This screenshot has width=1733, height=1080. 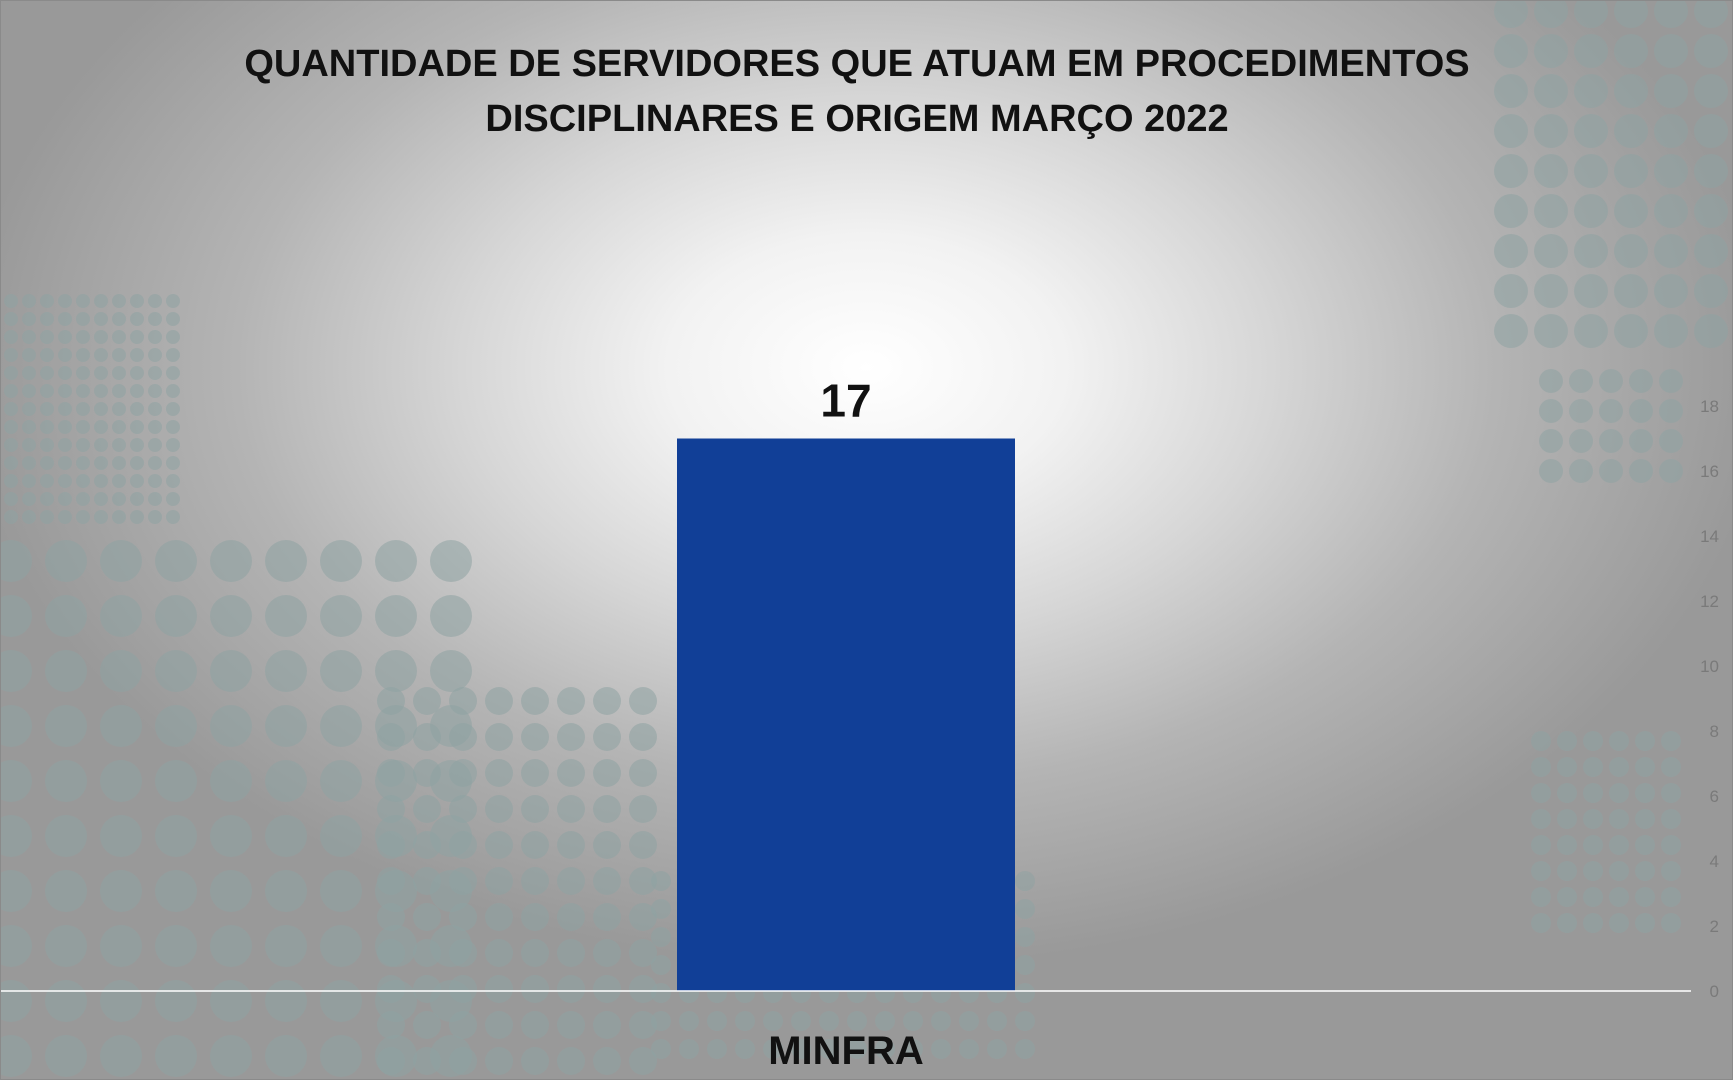 I want to click on chart-title-line-2: DISCIPLINARES E ORIGEM MARÇO 2022, so click(x=856, y=119).